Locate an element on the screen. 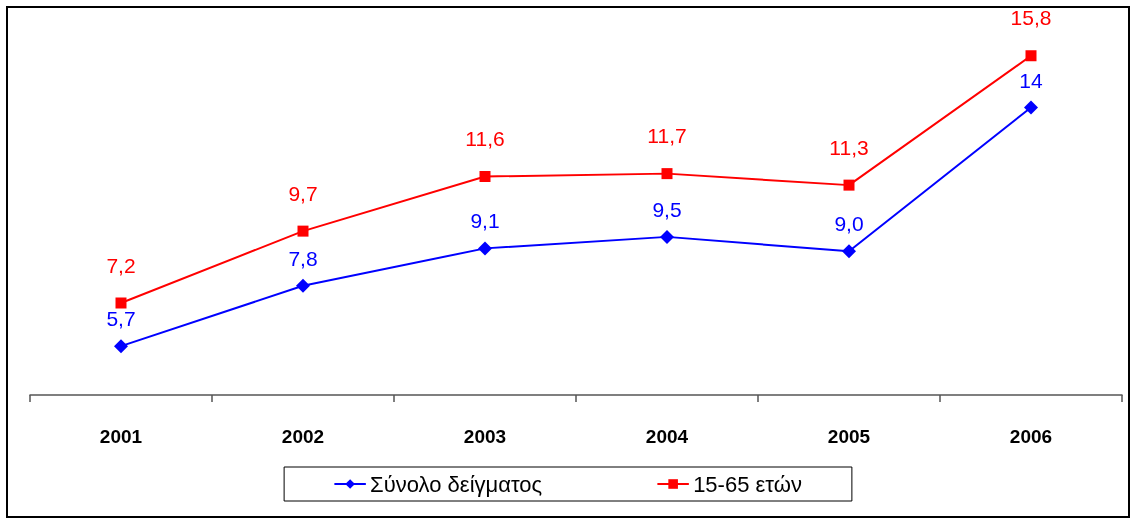  data-label: 9,0 is located at coordinates (849, 224).